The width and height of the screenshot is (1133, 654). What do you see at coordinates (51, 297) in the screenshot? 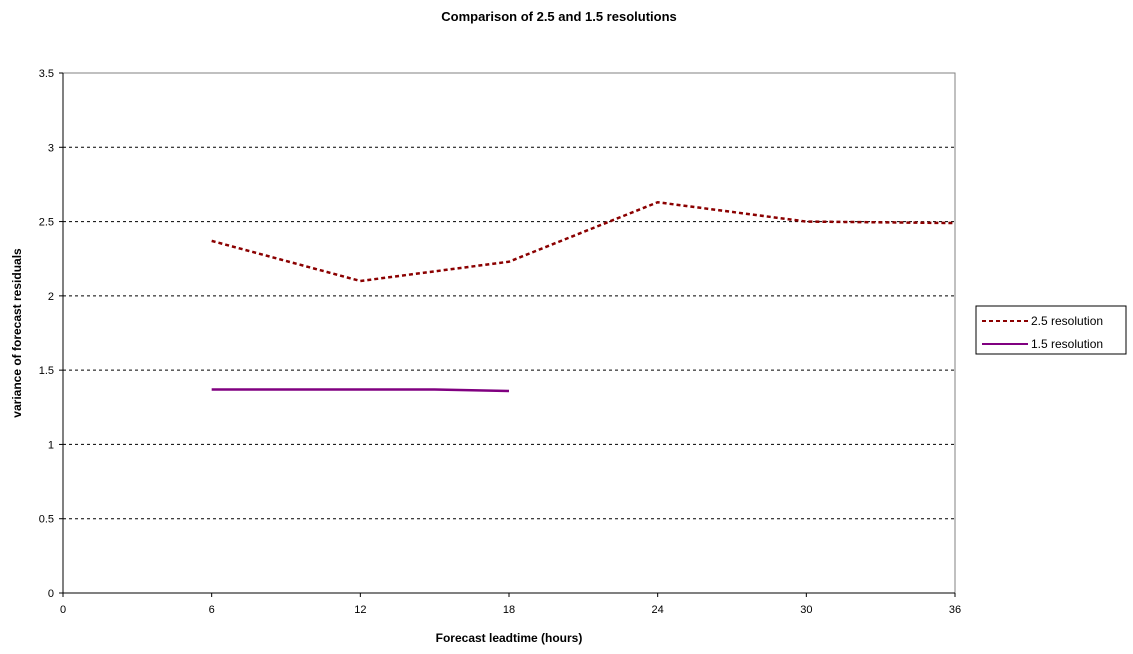
I see `y-tick-label: 2` at bounding box center [51, 297].